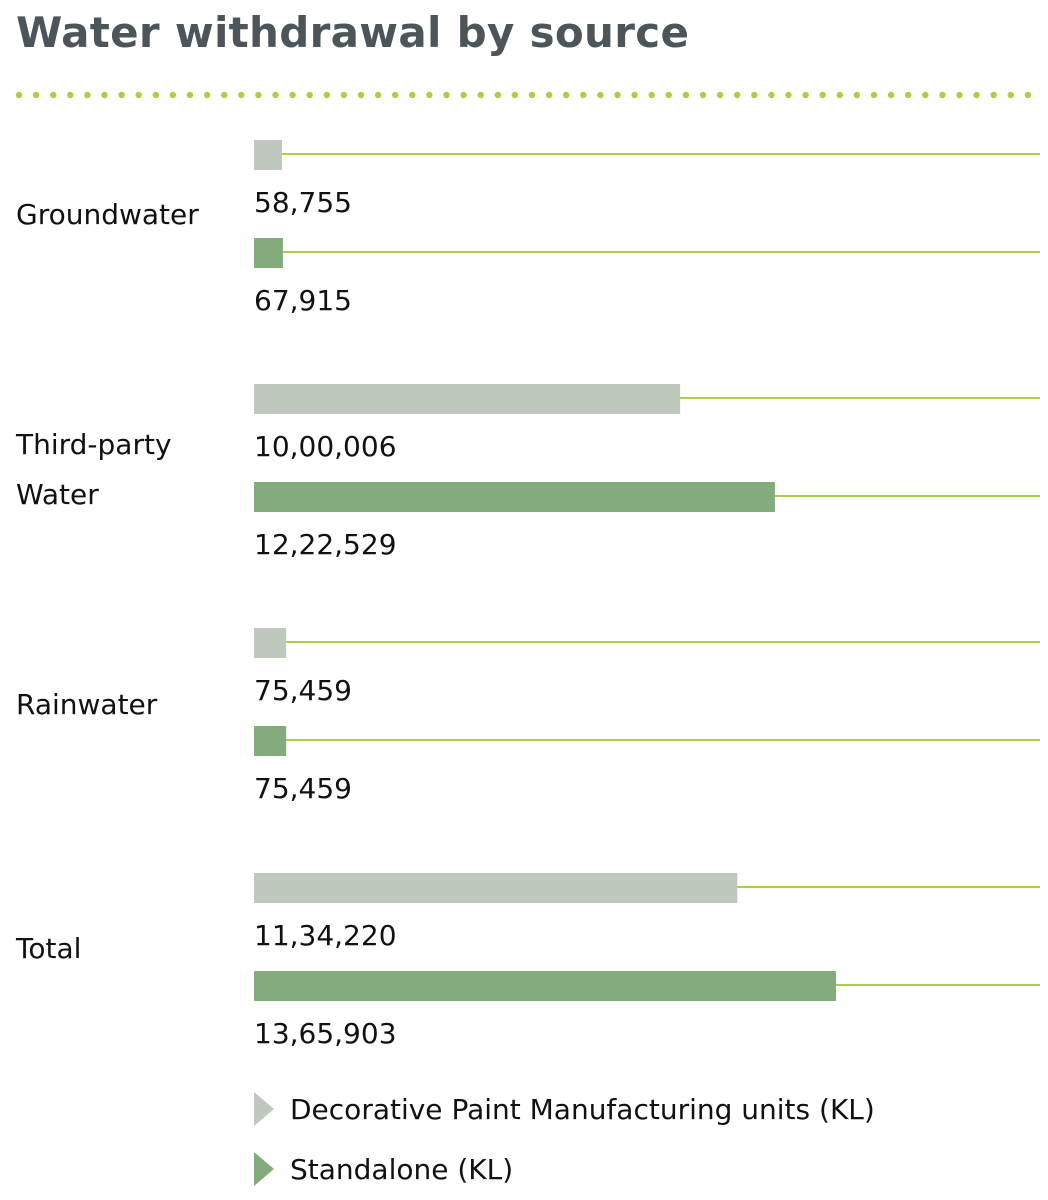  What do you see at coordinates (523, 95) in the screenshot?
I see `title-divider` at bounding box center [523, 95].